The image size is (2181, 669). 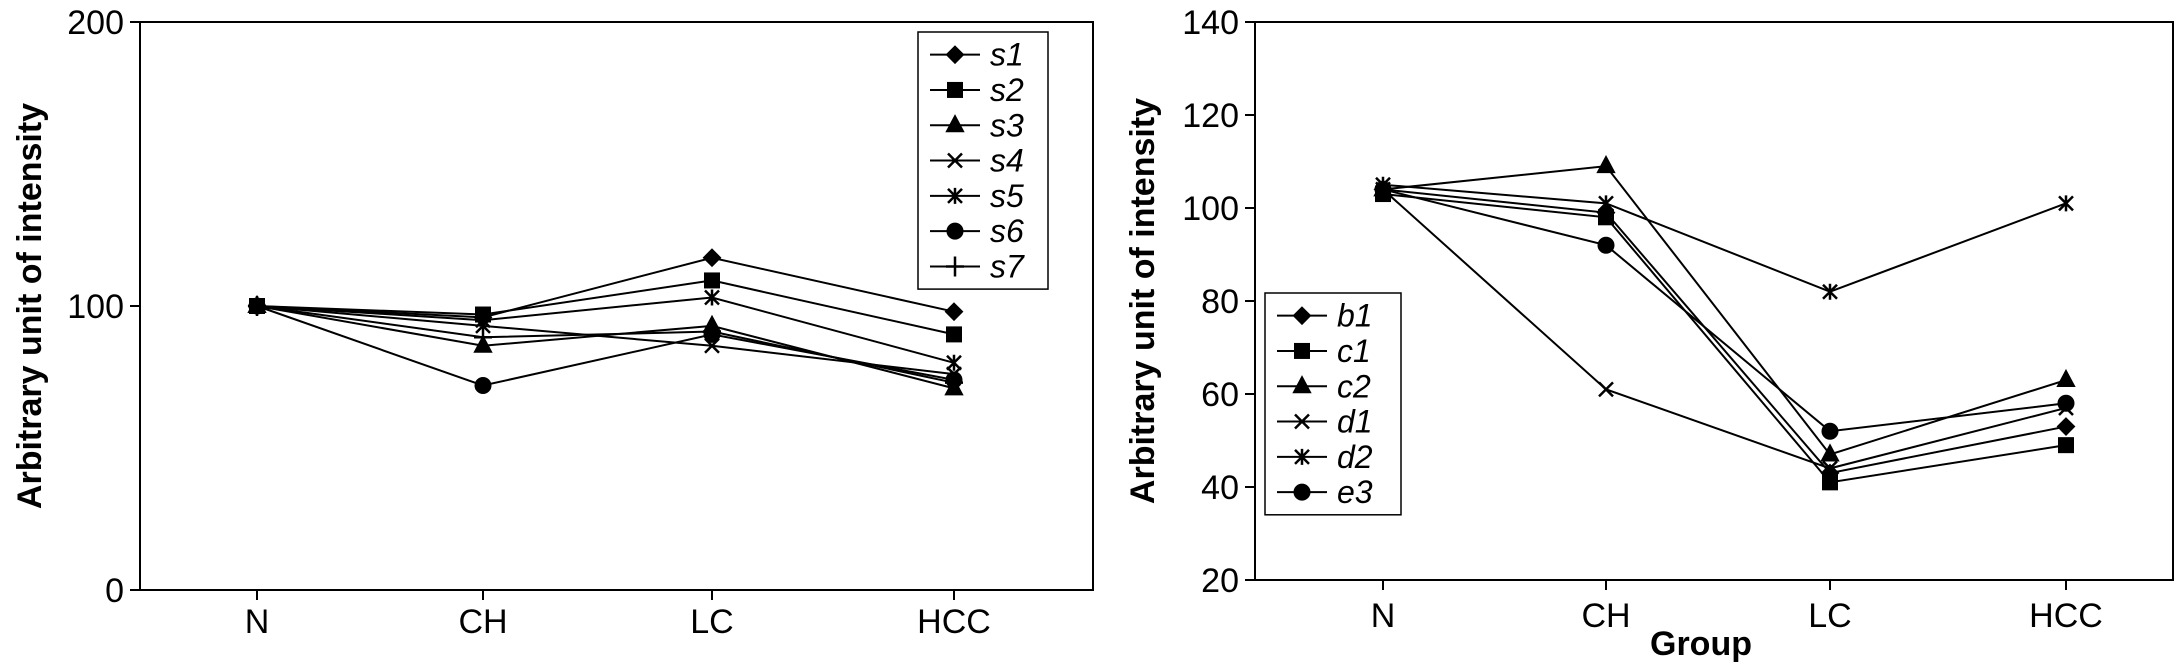 What do you see at coordinates (1007, 231) in the screenshot?
I see `legend-label: s6` at bounding box center [1007, 231].